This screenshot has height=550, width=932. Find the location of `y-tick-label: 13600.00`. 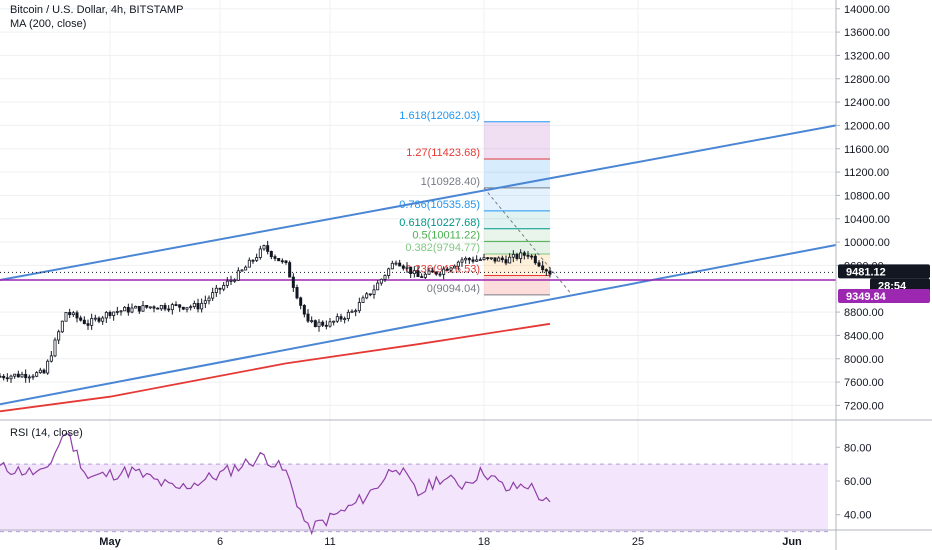

y-tick-label: 13600.00 is located at coordinates (867, 33).